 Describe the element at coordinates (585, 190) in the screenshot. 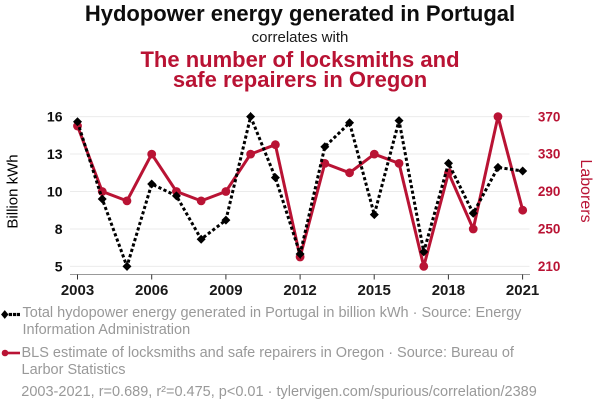

I see `svg-text: Laborers` at that location.